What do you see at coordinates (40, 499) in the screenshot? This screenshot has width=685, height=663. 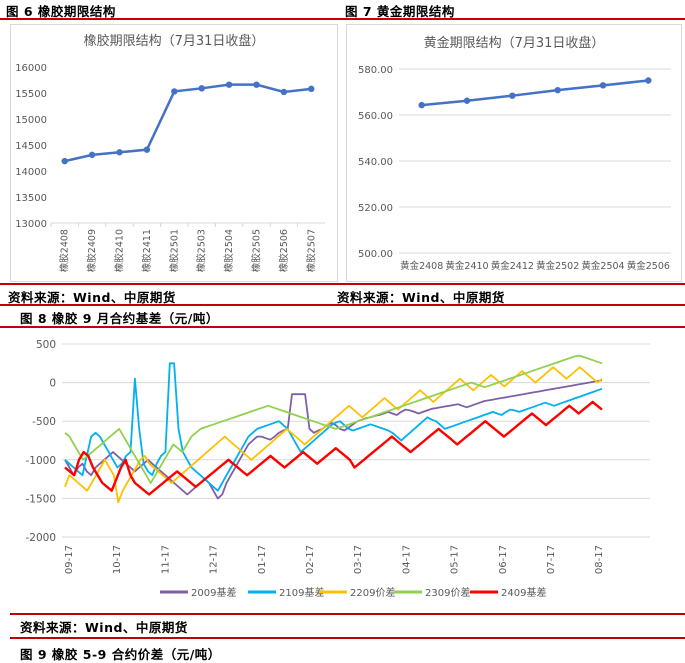 I see `y-tick-label: -1500` at bounding box center [40, 499].